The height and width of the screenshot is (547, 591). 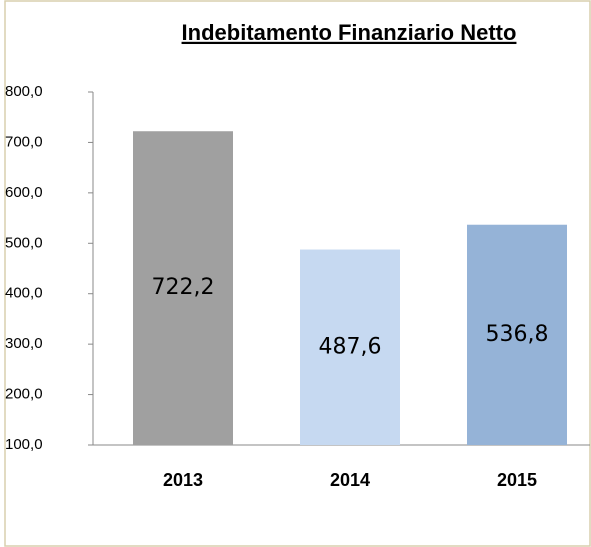 What do you see at coordinates (24, 343) in the screenshot?
I see `y-tick-label: 300,0` at bounding box center [24, 343].